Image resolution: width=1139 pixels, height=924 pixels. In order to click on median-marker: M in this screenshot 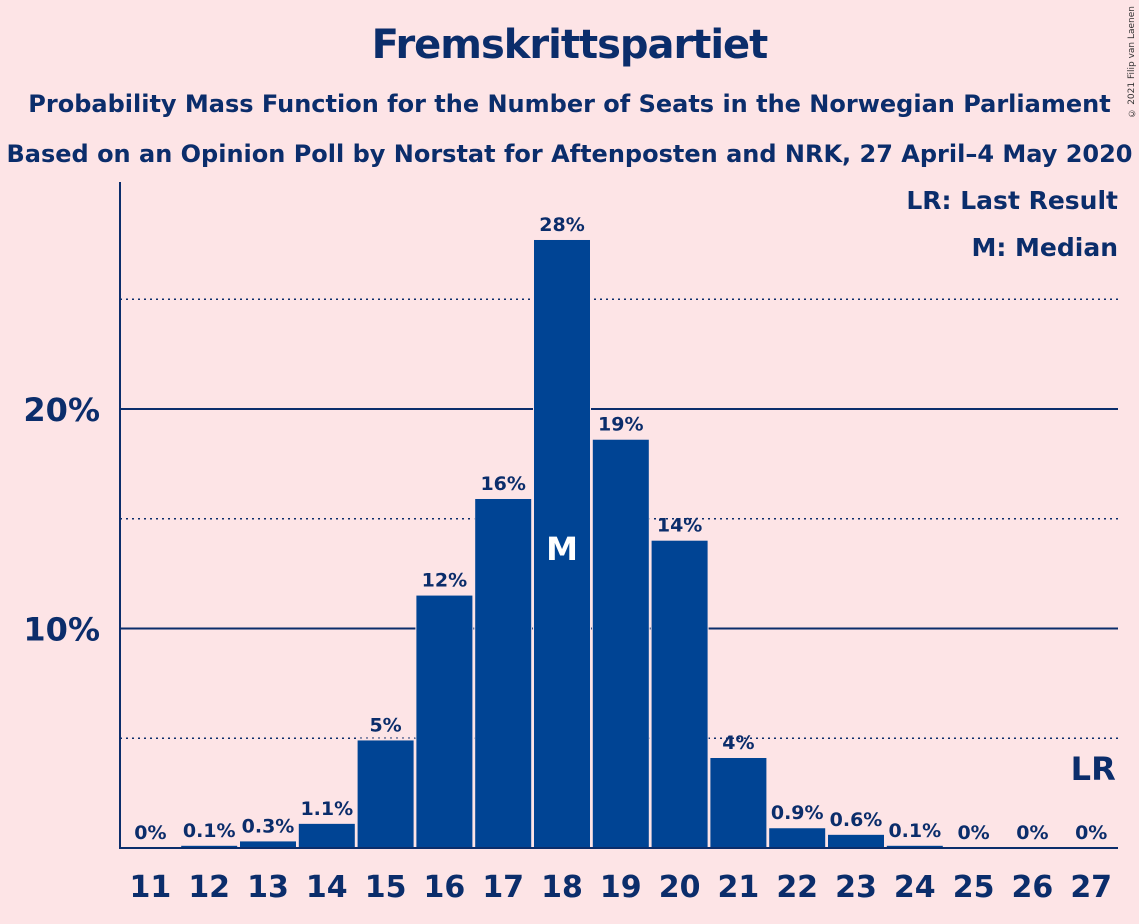, I will do `click(562, 549)`.